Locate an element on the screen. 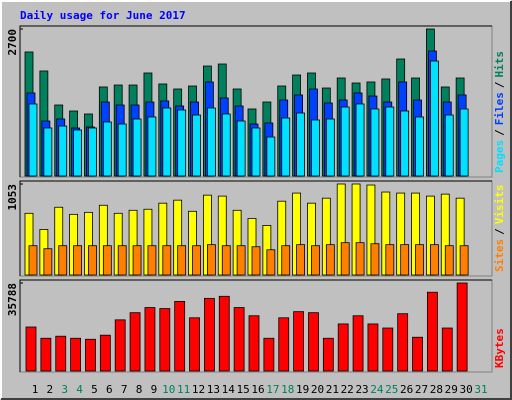 This screenshot has width=512, height=400. x-tick-label: 23 is located at coordinates (361, 389).